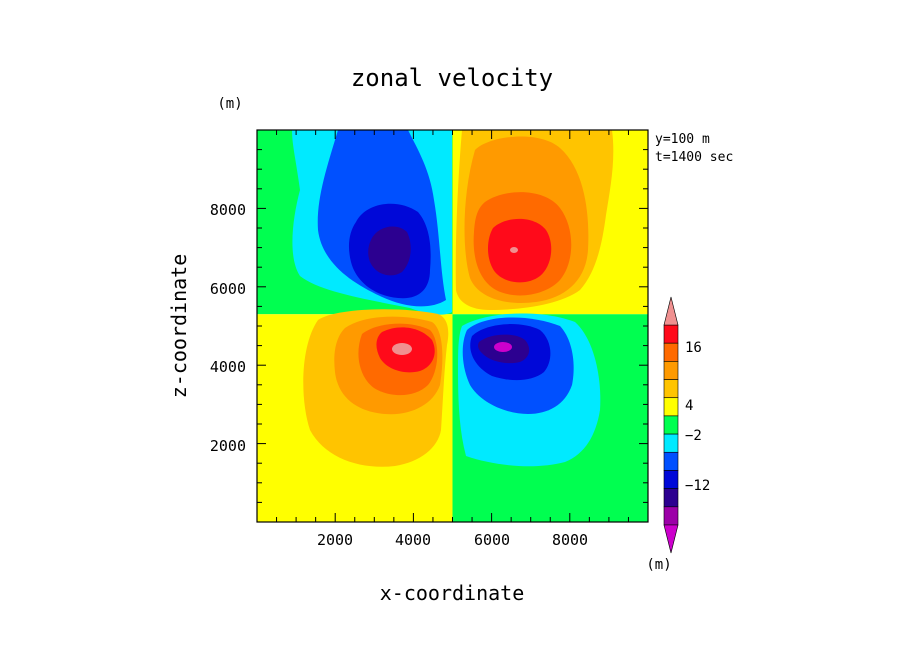 The width and height of the screenshot is (904, 654). What do you see at coordinates (689, 406) in the screenshot?
I see `colorbar-label-4: 4` at bounding box center [689, 406].